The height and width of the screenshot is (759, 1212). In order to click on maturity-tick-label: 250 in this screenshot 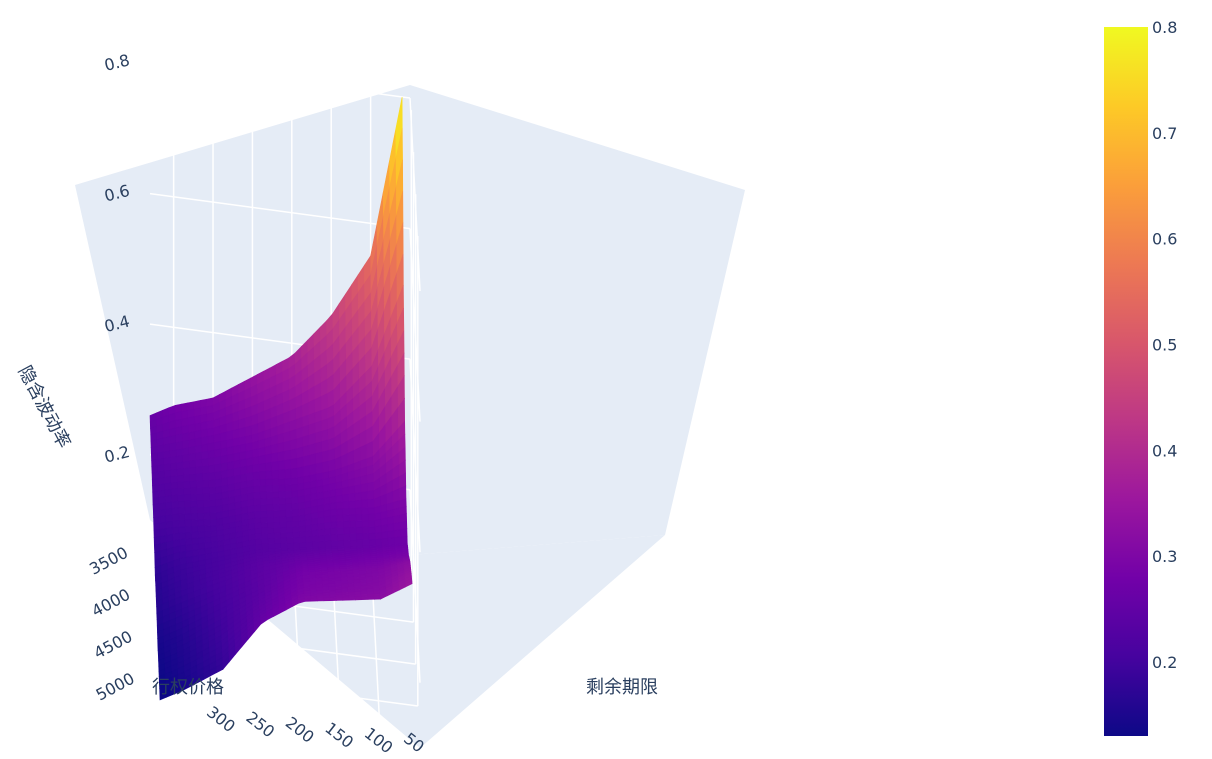, I will do `click(261, 725)`.